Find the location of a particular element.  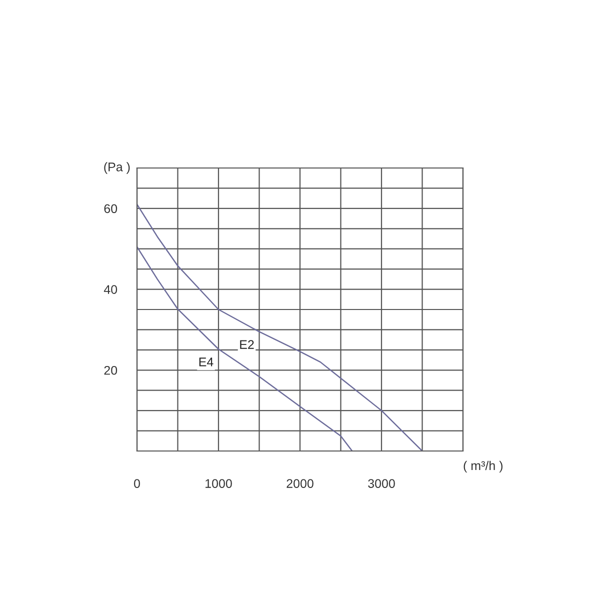

x-axis-title: ( m³/h ) is located at coordinates (483, 466).